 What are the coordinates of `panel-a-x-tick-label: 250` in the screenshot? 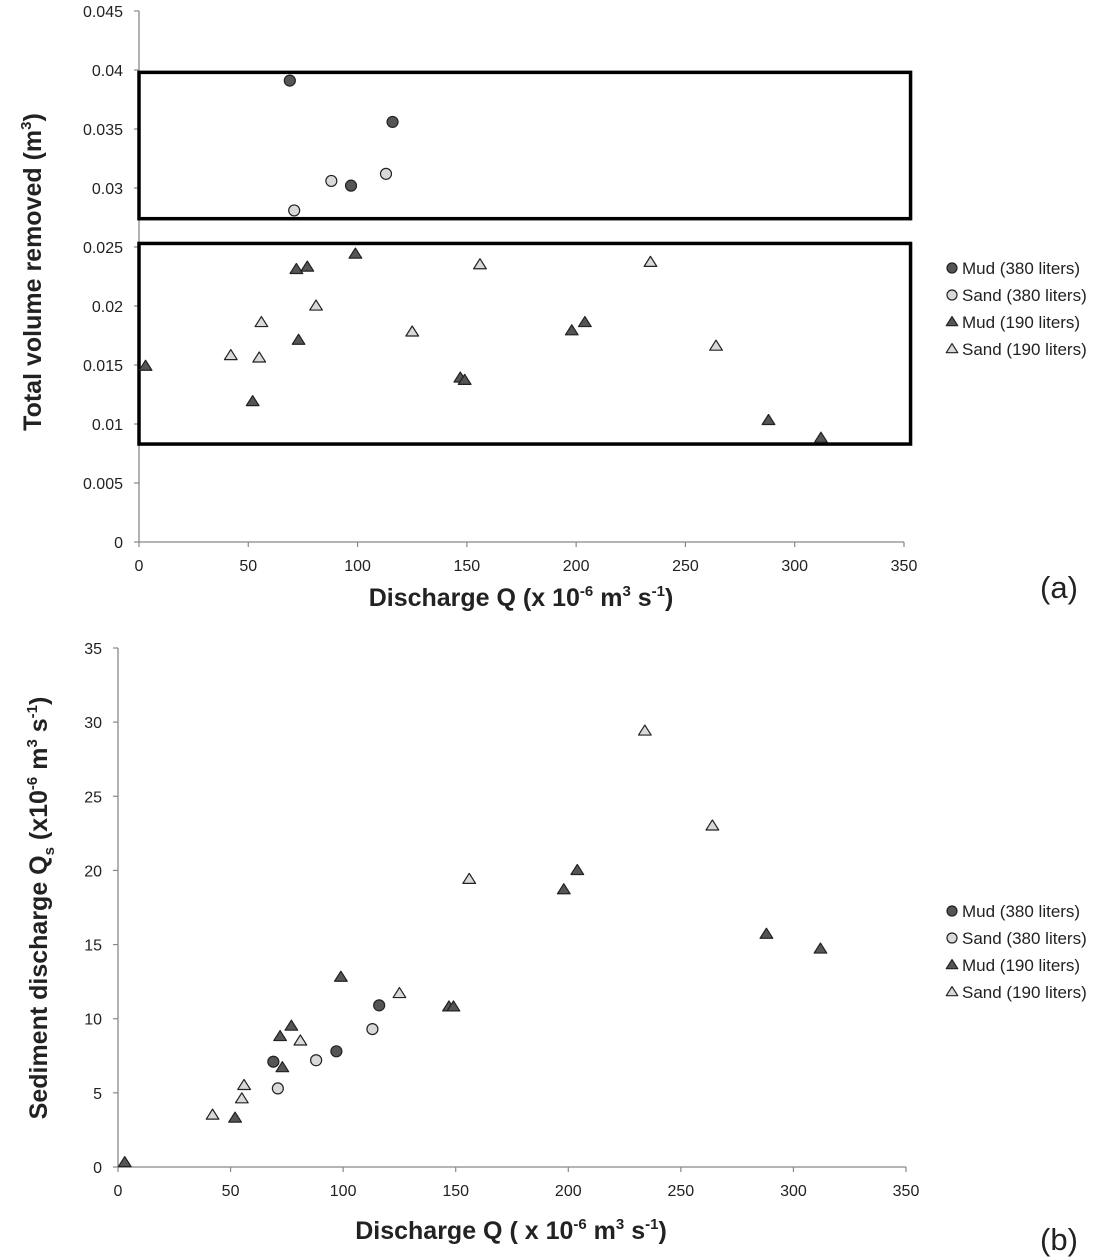 It's located at (685, 566).